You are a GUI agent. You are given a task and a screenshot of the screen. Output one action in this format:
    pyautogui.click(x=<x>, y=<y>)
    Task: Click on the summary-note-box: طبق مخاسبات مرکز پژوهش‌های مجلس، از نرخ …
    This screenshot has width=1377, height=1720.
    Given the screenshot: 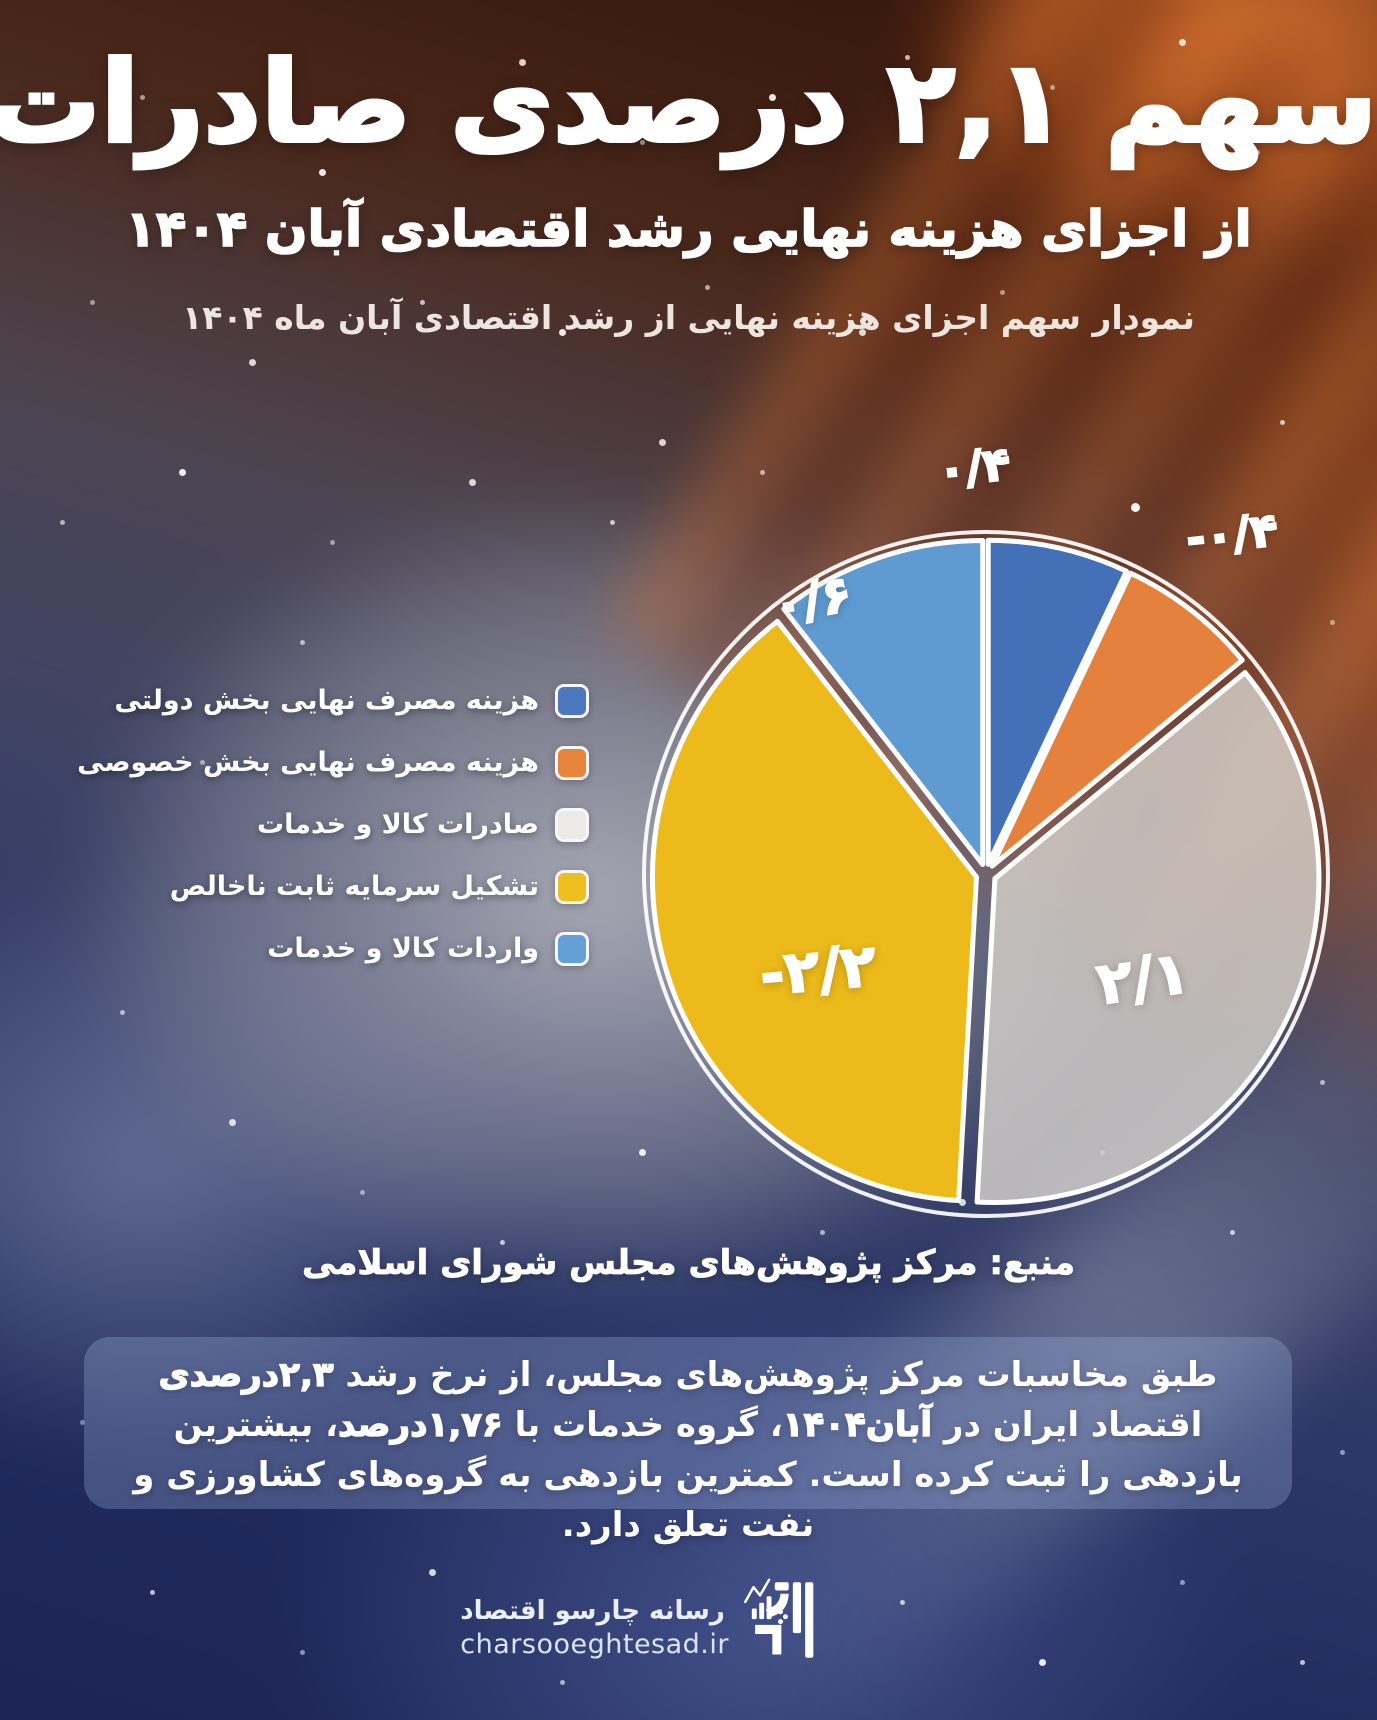 What is the action you would take?
    pyautogui.click(x=688, y=1441)
    